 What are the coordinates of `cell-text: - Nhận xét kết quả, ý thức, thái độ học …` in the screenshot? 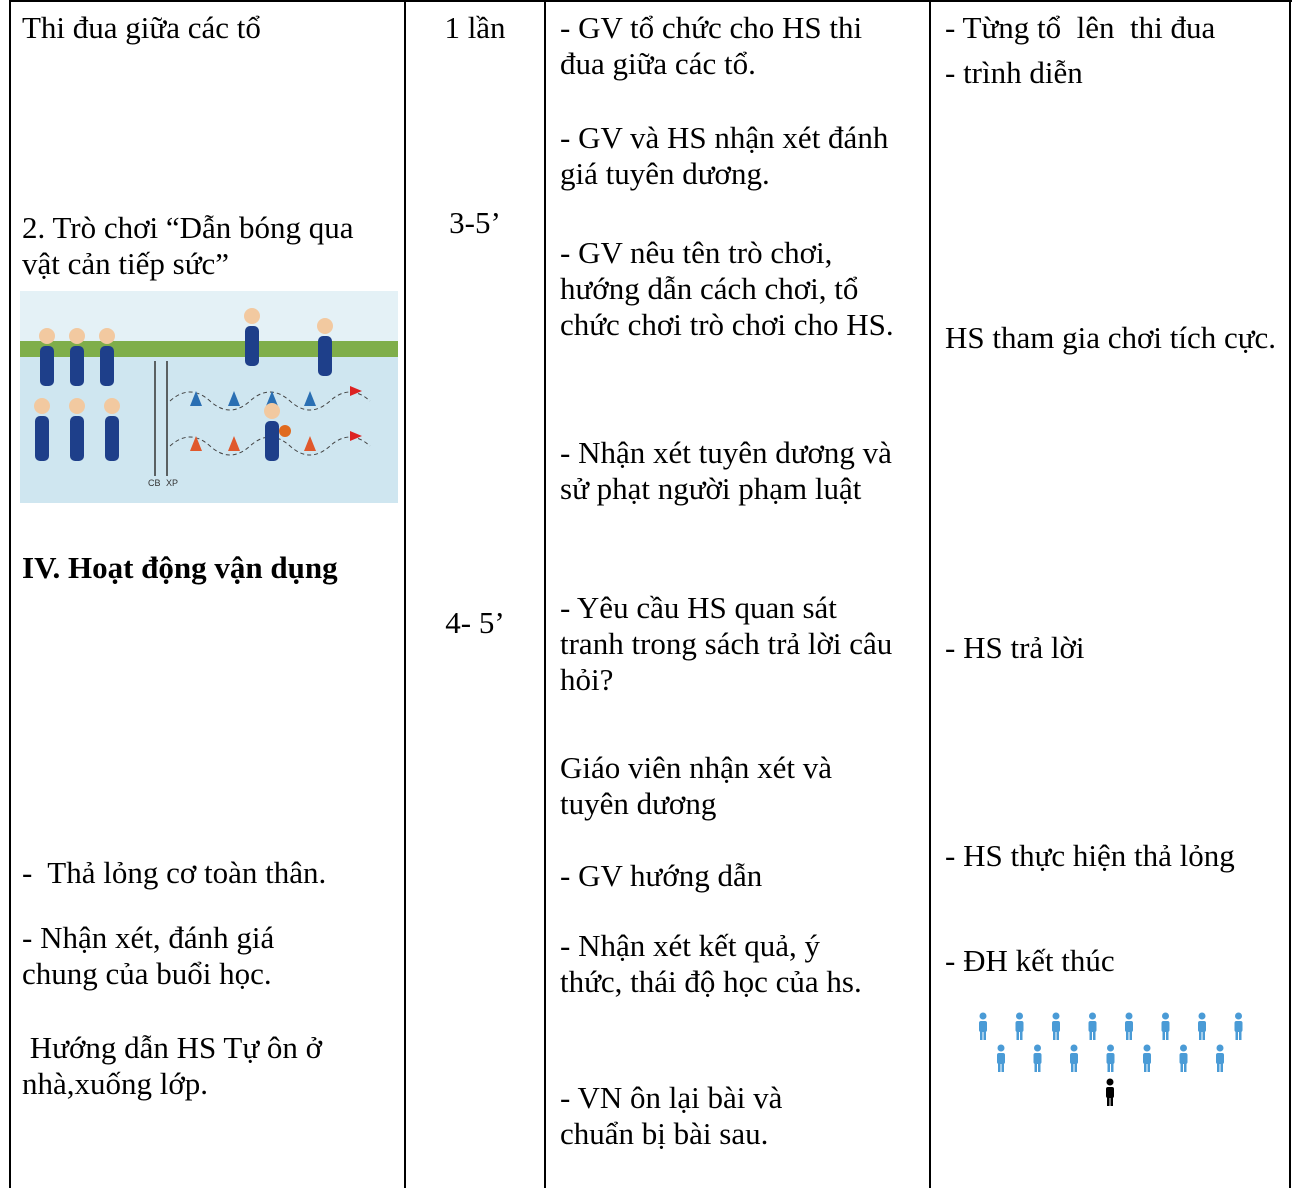 It's located at (711, 963).